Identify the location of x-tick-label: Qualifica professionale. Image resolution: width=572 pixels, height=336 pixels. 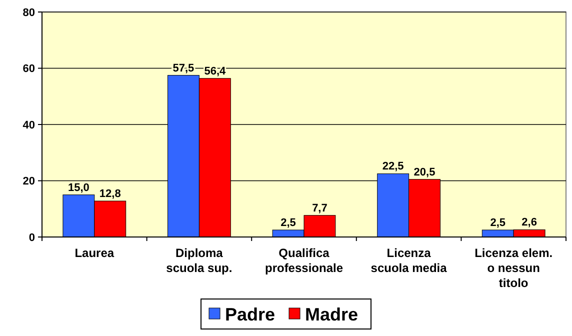
(304, 260).